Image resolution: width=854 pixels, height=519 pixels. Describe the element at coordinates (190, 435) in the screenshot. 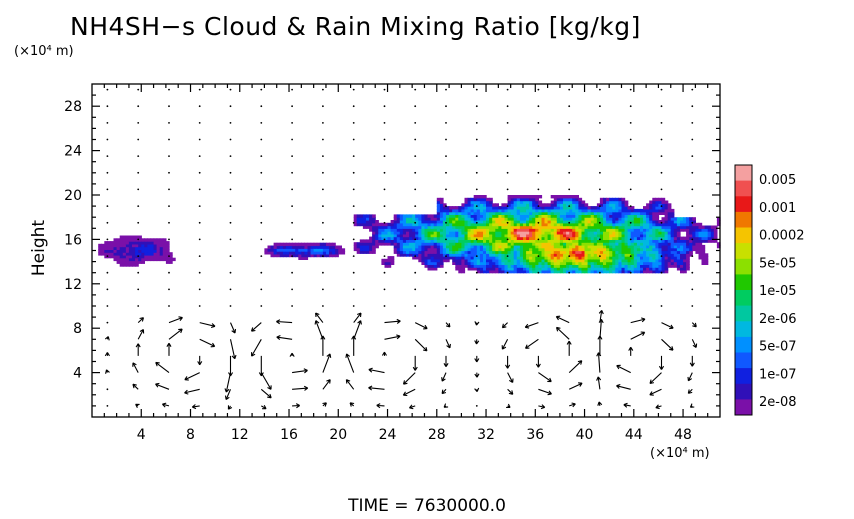

I see `x-tick-label: 8` at that location.